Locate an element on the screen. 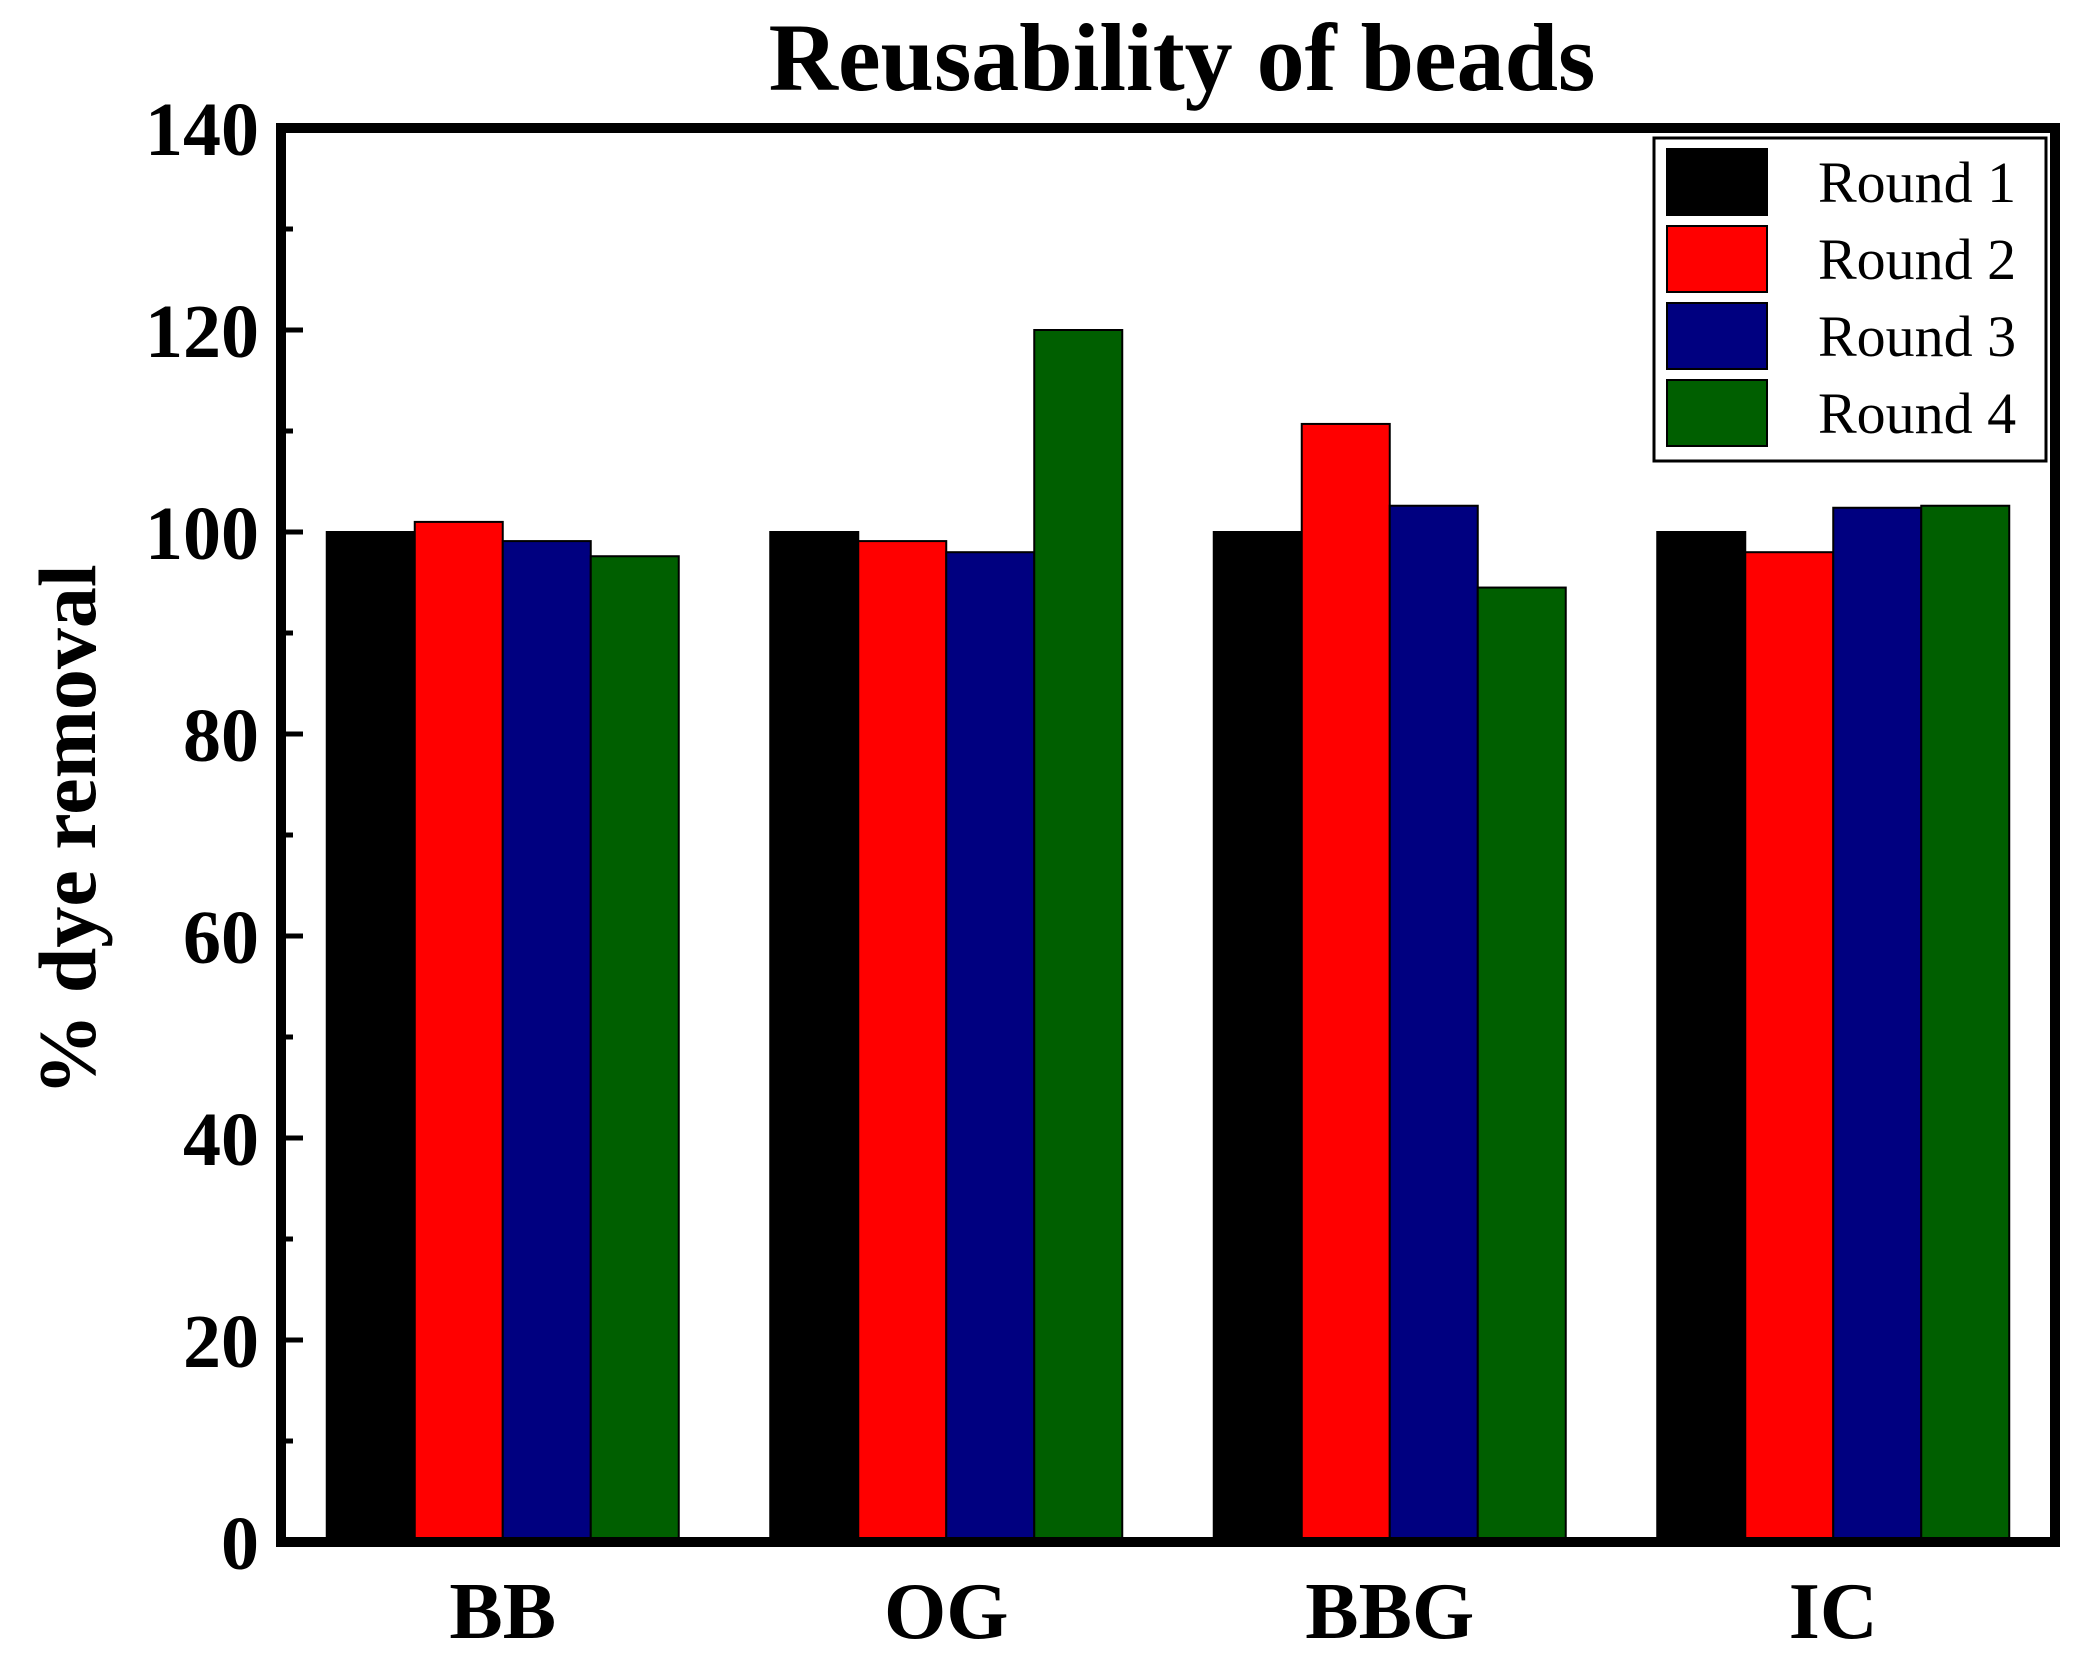 Image resolution: width=2092 pixels, height=1678 pixels. y-axis: 0 20 40 60 80 100 120 140 is located at coordinates (224, 837).